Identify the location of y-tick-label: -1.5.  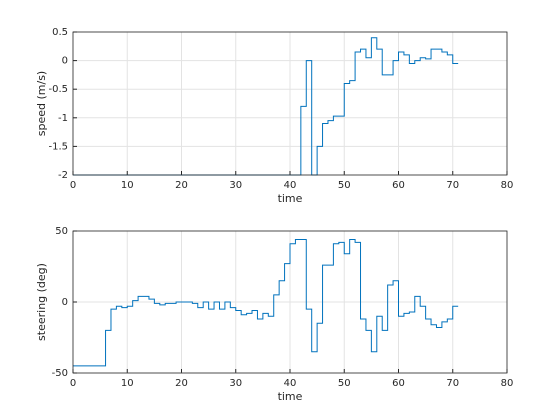
(58, 146).